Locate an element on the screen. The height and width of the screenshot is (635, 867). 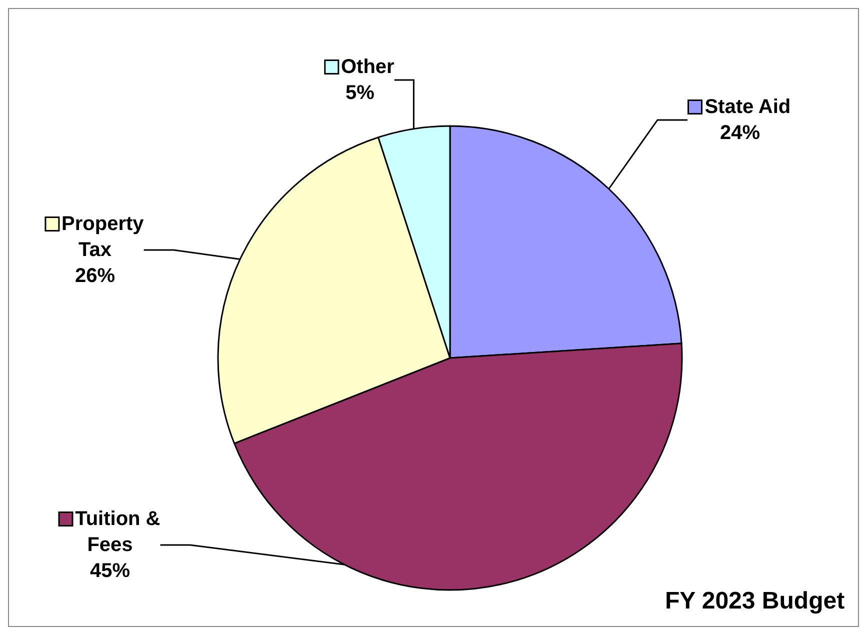
legend-label: Other is located at coordinates (367, 67).